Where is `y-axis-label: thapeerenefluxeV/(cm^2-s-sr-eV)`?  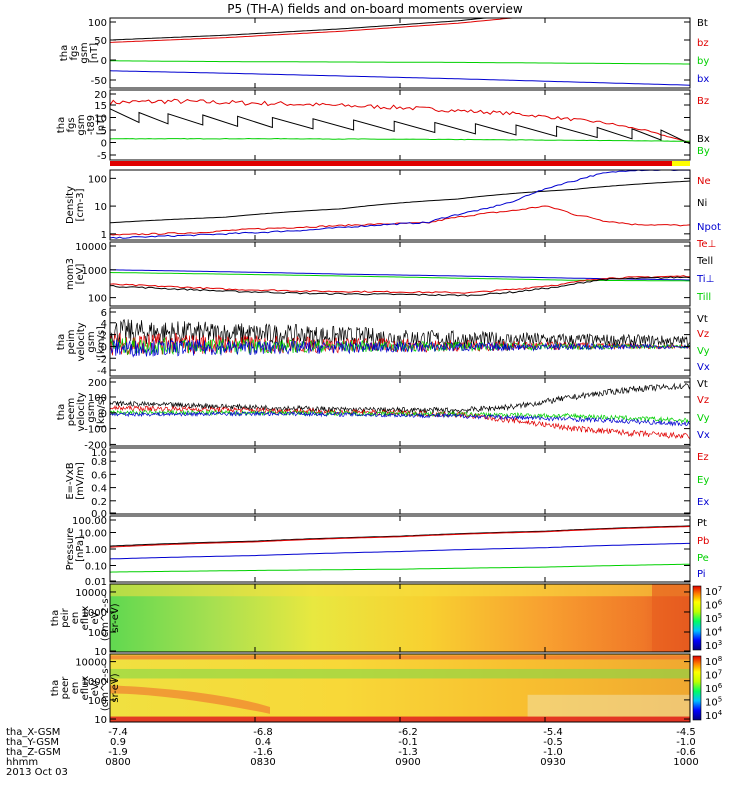
y-axis-label: thapeerenefluxeV/(cm^2-s-sr-eV) is located at coordinates (85, 687).